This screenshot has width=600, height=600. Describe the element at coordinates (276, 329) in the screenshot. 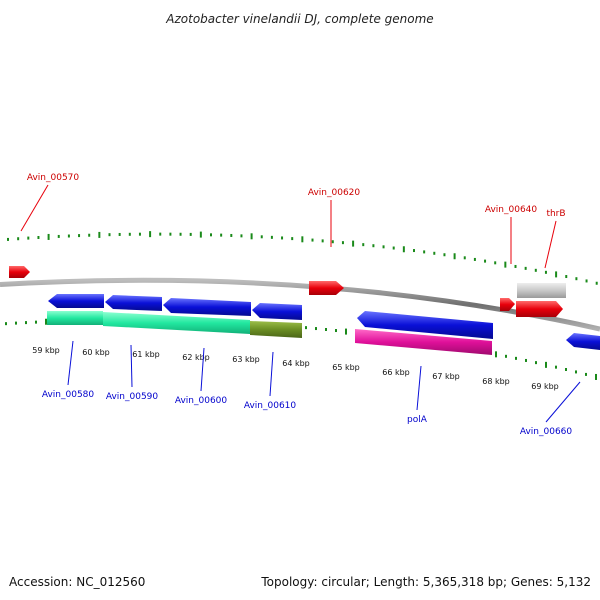

I see `feature-bar-olive` at that location.